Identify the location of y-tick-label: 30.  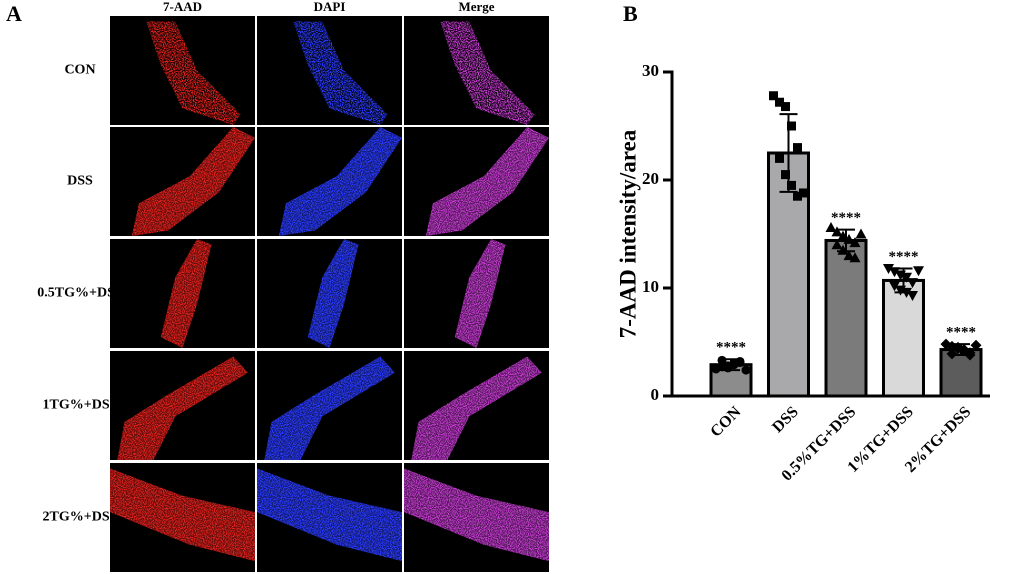
(650, 70).